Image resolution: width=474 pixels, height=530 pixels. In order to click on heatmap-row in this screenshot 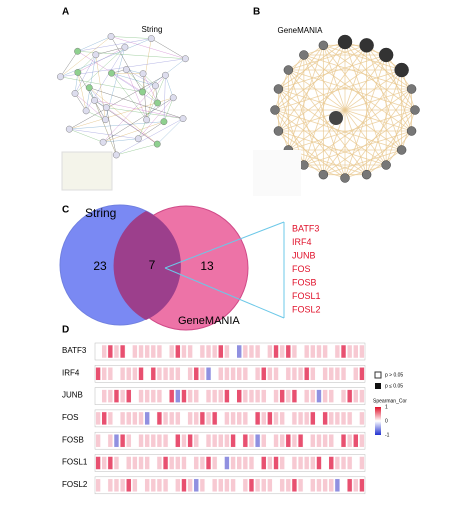, I will do `click(230, 418)`.